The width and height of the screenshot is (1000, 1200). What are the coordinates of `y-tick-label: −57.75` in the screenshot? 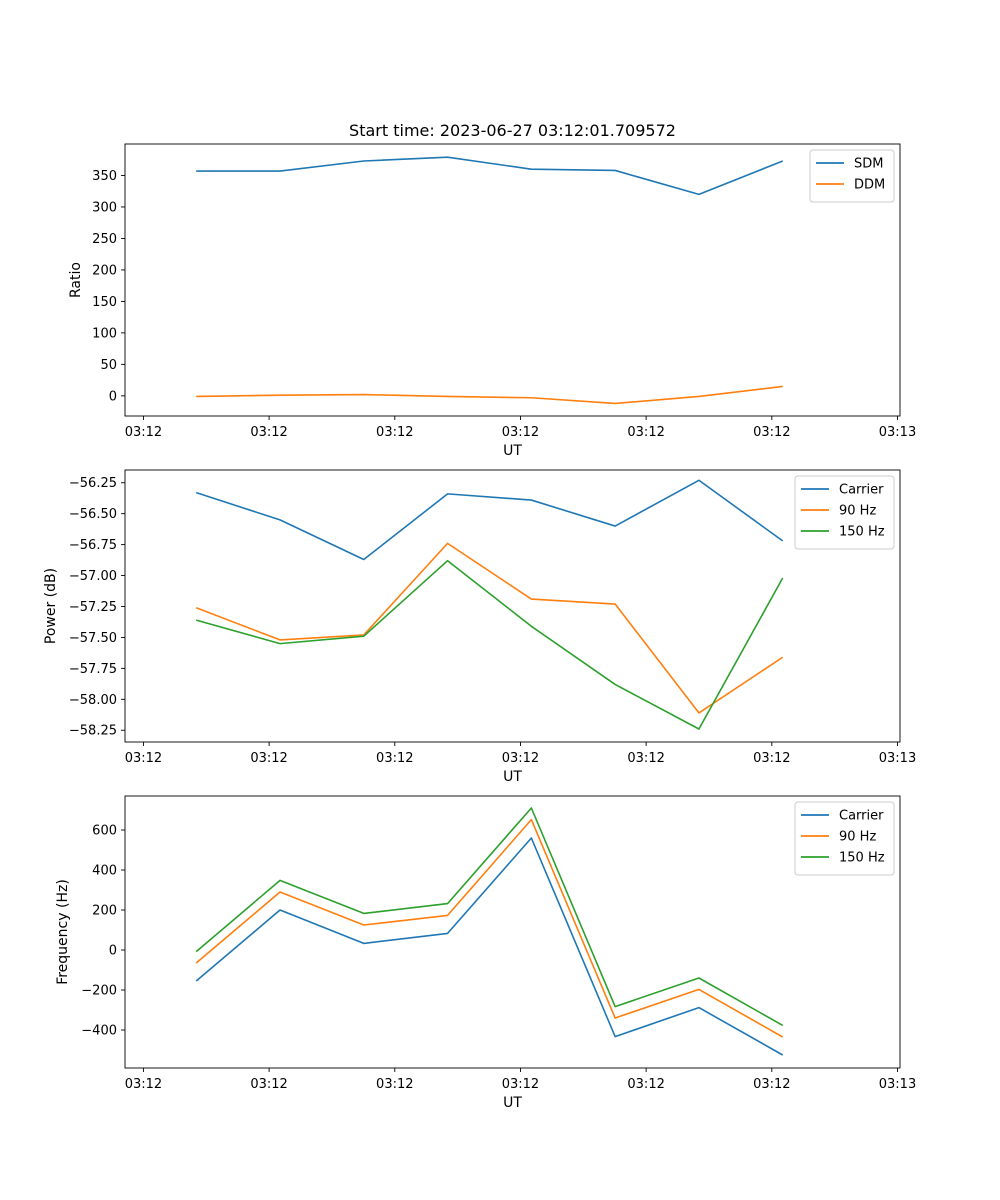 It's located at (93, 669).